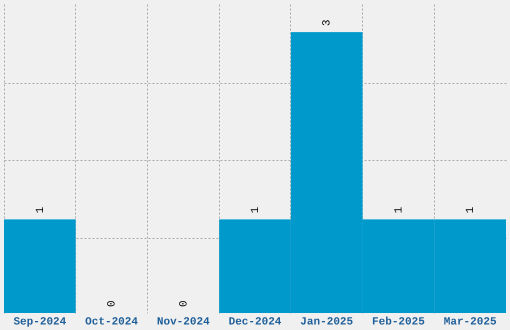  What do you see at coordinates (399, 322) in the screenshot?
I see `x-tick-label: Feb-2025` at bounding box center [399, 322].